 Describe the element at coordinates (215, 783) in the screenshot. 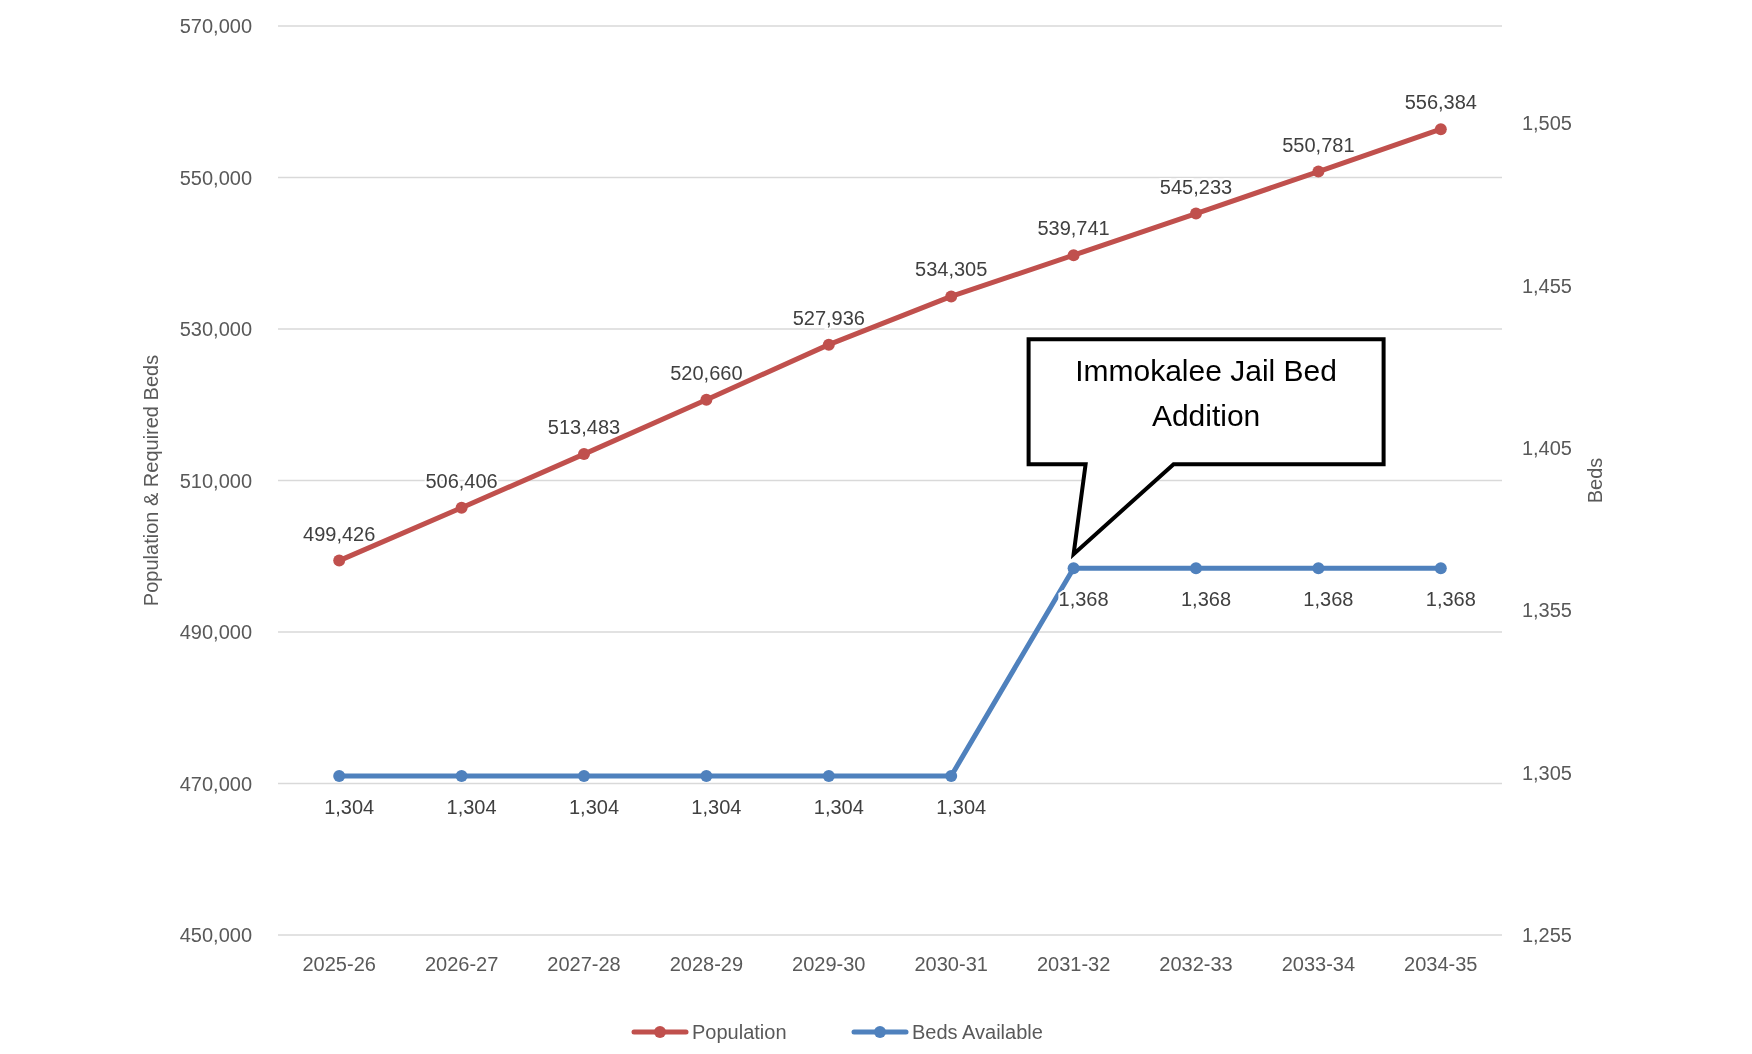

I see `y-tick-label: 470,000` at that location.